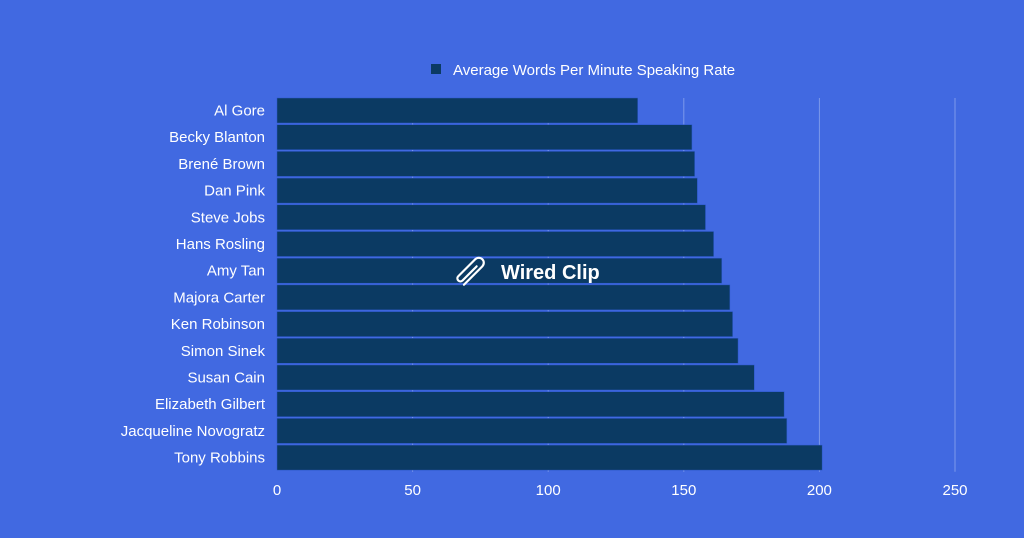 The image size is (1024, 538). What do you see at coordinates (223, 351) in the screenshot?
I see `category-label: Simon Sinek` at bounding box center [223, 351].